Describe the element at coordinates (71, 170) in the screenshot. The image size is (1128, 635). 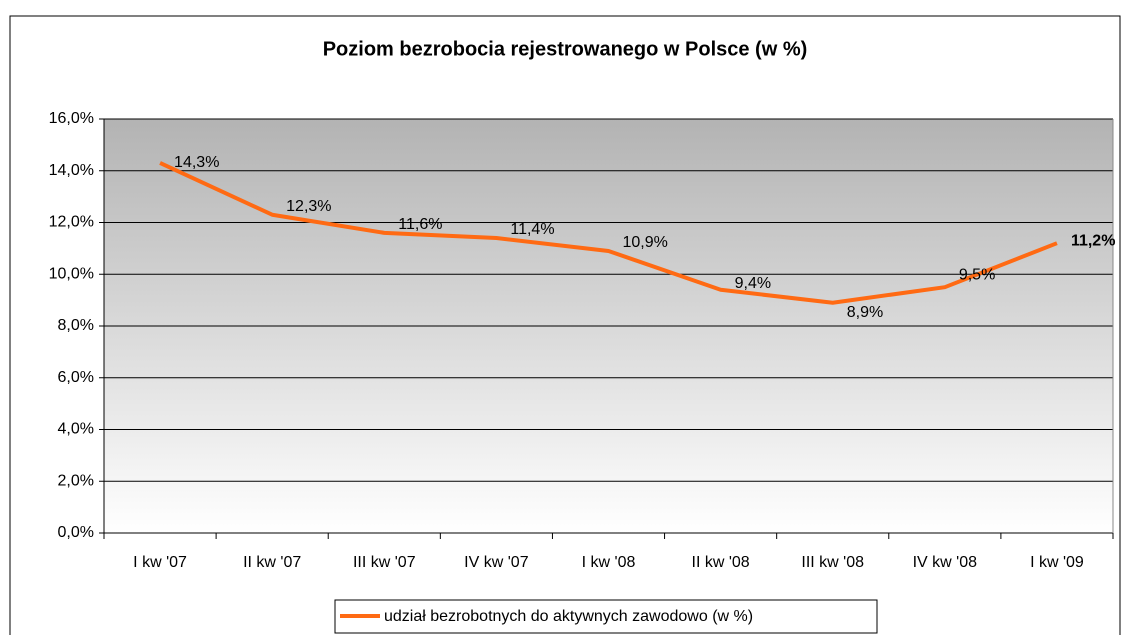
I see `y-tick-label: 14,0%` at that location.